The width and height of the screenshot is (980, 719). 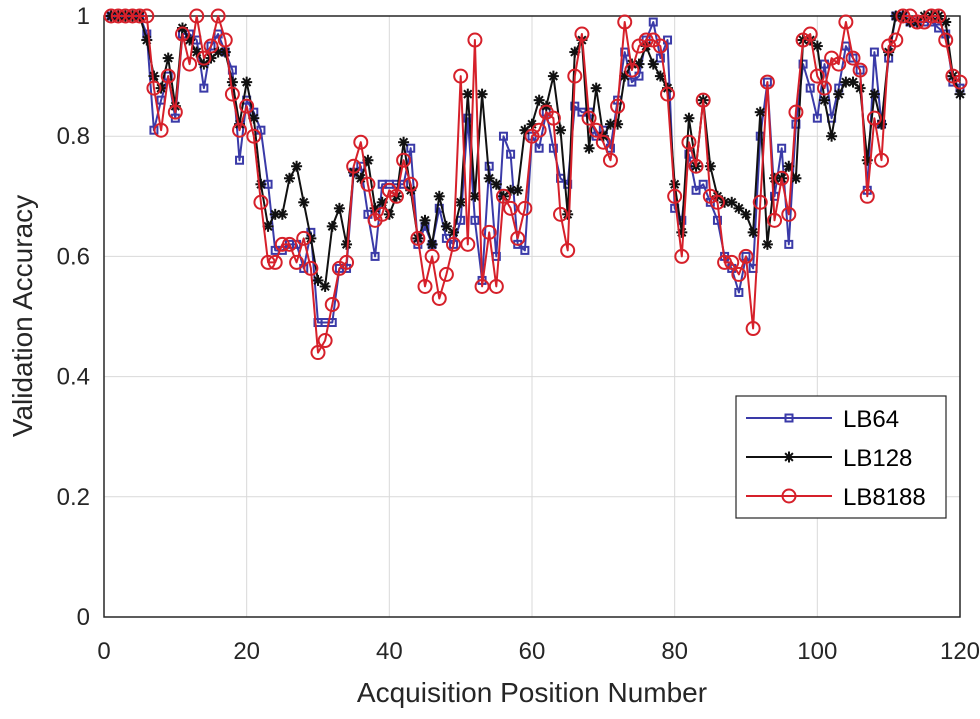 I want to click on legend: LB64 LB128 LB8188, so click(x=841, y=457).